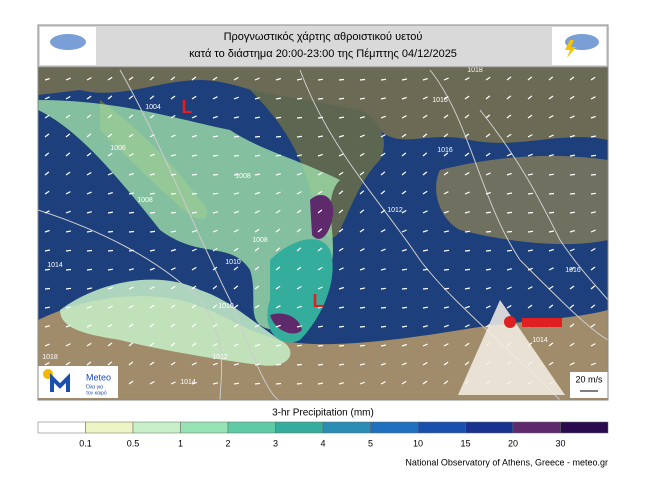 This screenshot has height=493, width=650. I want to click on colorbar-label: 15, so click(465, 443).